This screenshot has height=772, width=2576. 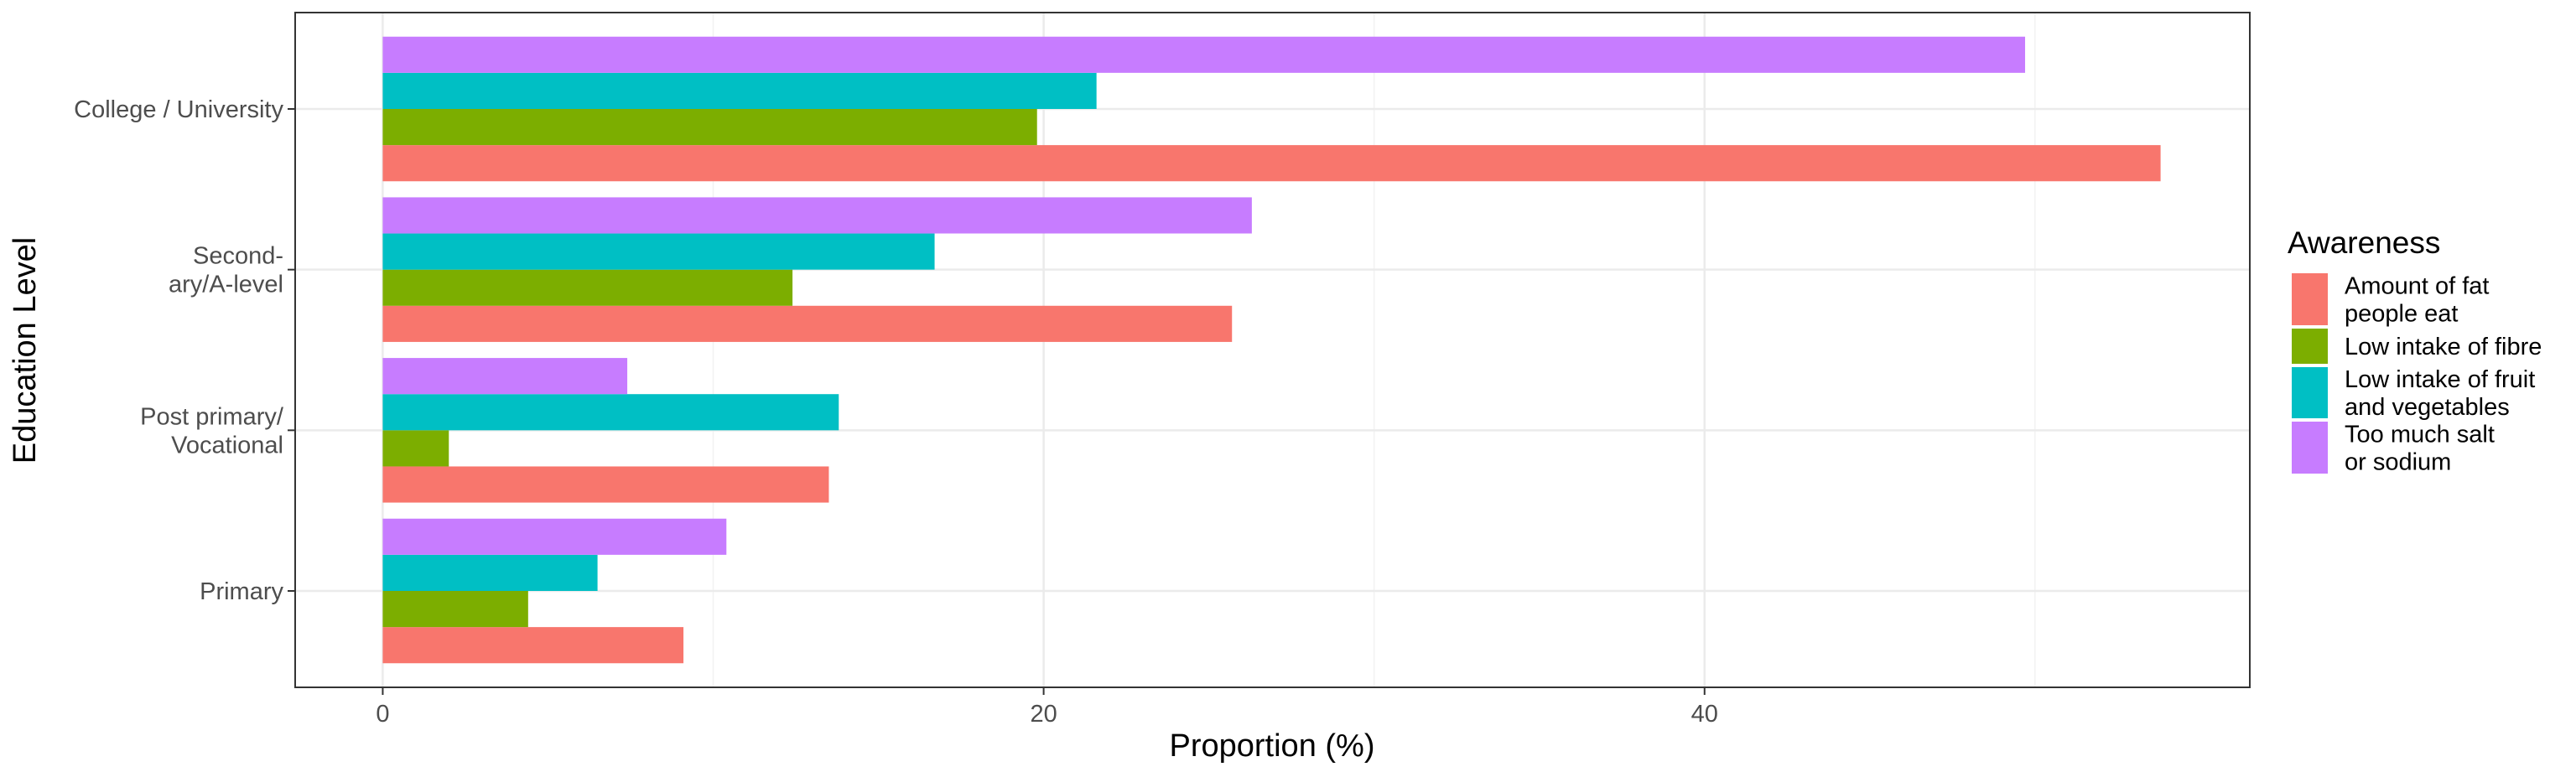 I want to click on x-tick-label: 40, so click(x=1704, y=715).